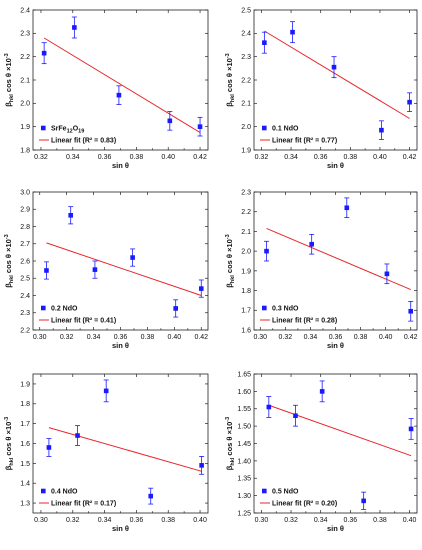 The height and width of the screenshot is (550, 422). I want to click on x-tick-label: 0.30, so click(262, 520).